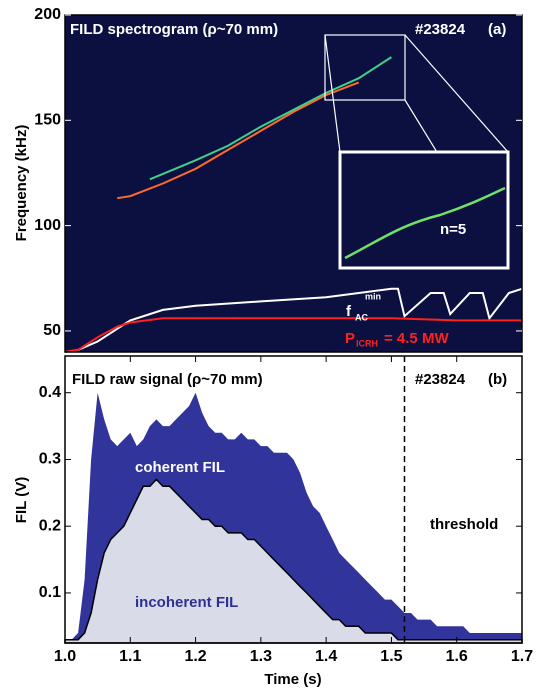 This screenshot has width=549, height=691. Describe the element at coordinates (292, 679) in the screenshot. I see `x-axis-label: Time (s)` at that location.